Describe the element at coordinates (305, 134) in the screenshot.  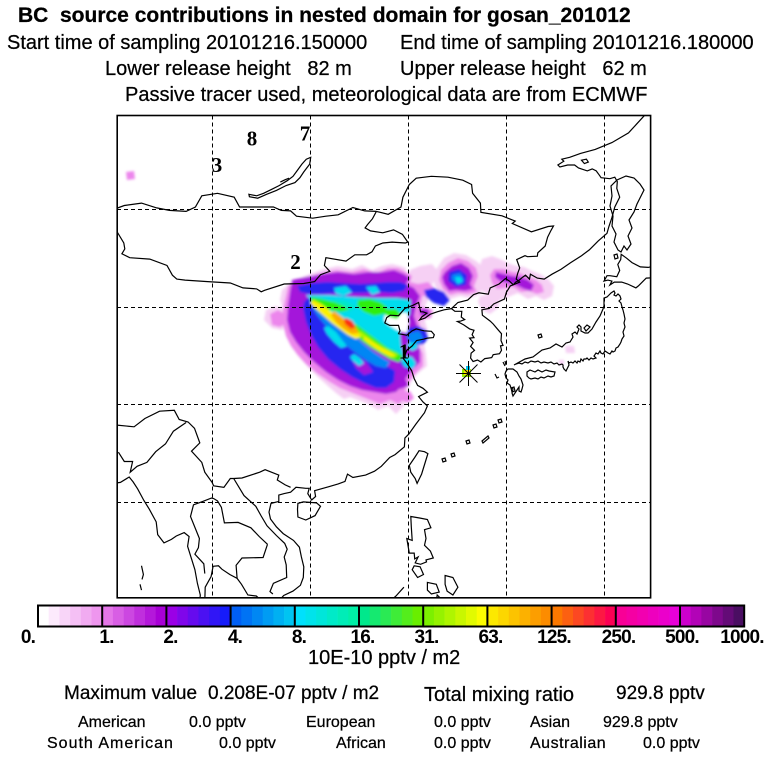
I see `svg-text: 7` at that location.